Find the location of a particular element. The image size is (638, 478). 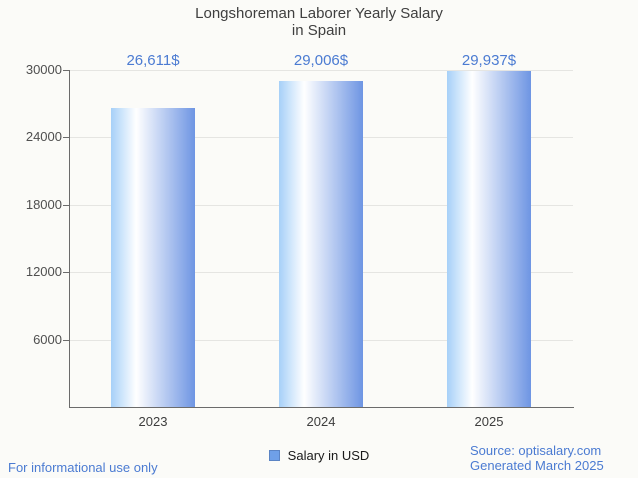

disclaimer-text: For informational use only is located at coordinates (83, 467).